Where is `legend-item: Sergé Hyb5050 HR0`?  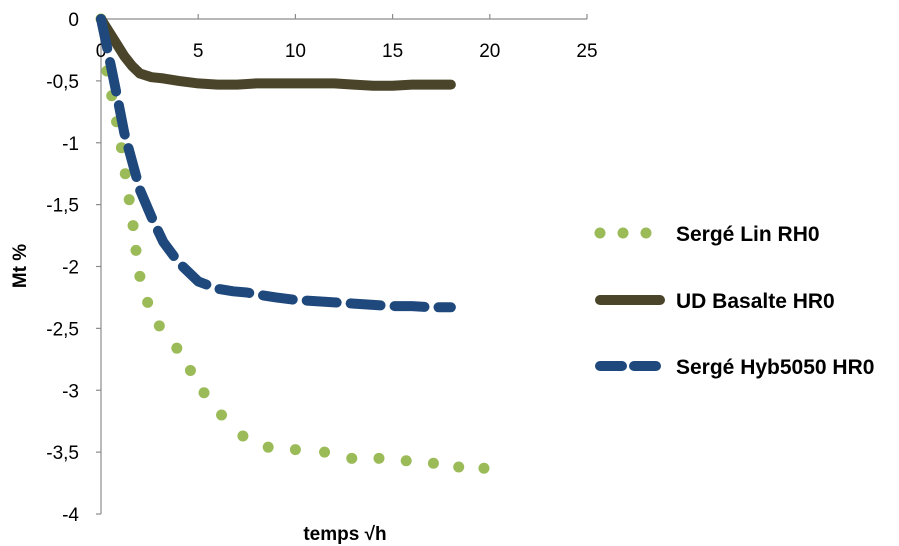 legend-item: Sergé Hyb5050 HR0 is located at coordinates (734, 367).